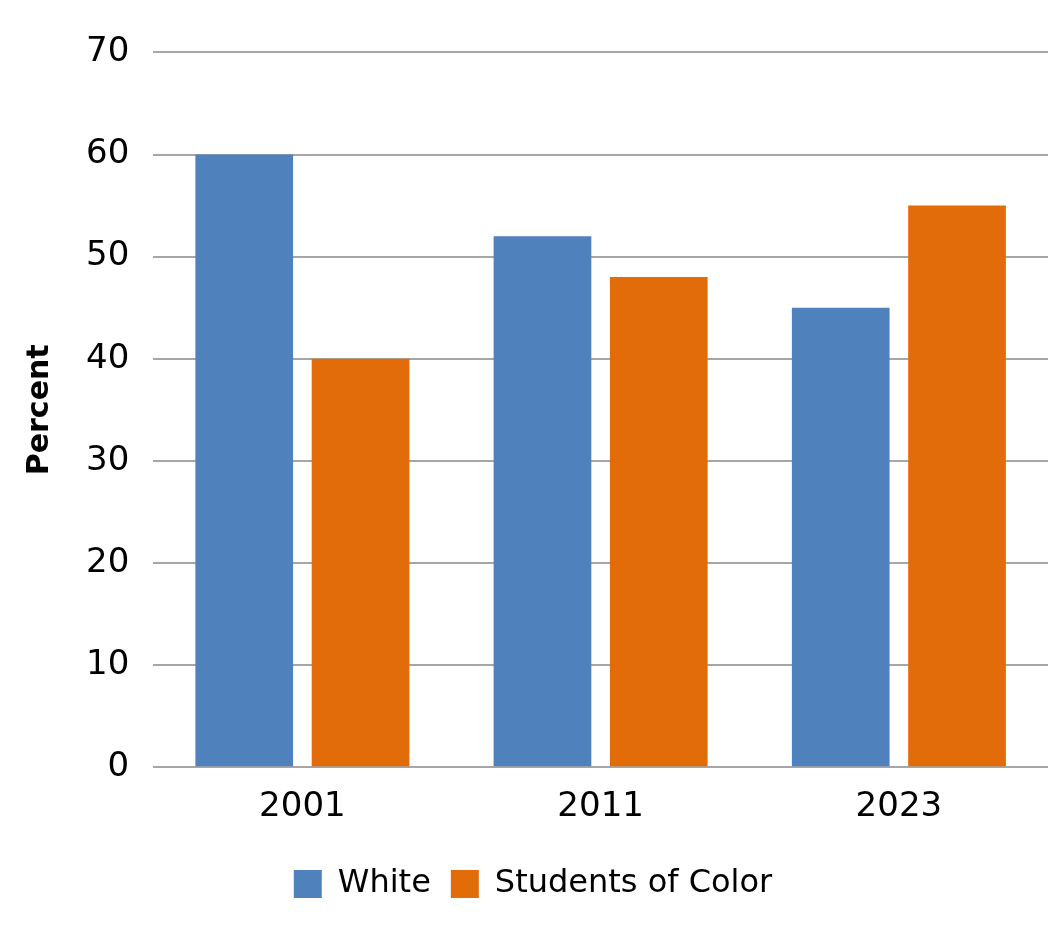 The width and height of the screenshot is (1056, 928). What do you see at coordinates (108, 253) in the screenshot?
I see `y-tick-label: 50` at bounding box center [108, 253].